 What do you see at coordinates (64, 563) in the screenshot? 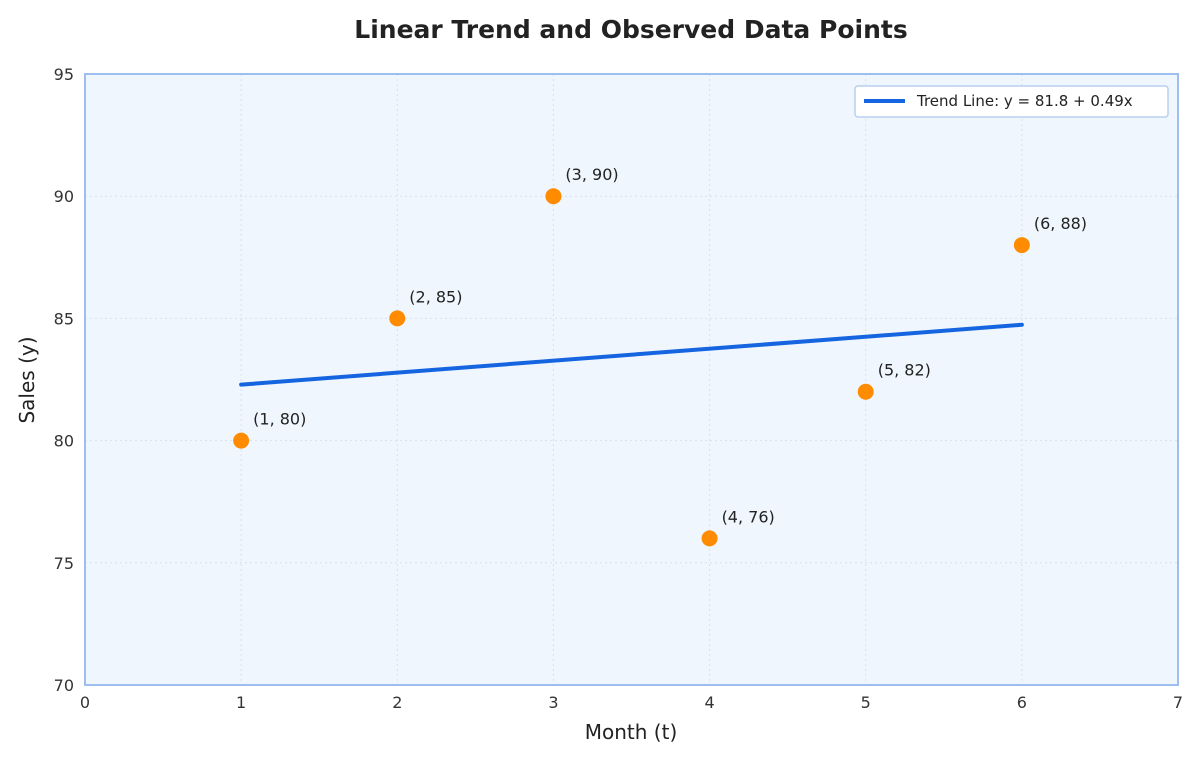
I see `y-tick-label: 75` at bounding box center [64, 563].